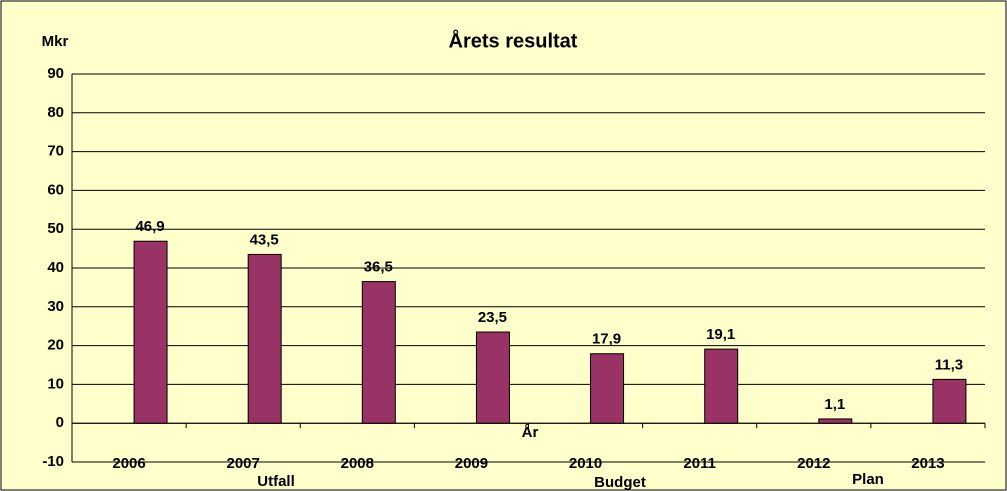  What do you see at coordinates (55, 151) in the screenshot?
I see `y-tick-label: 70` at bounding box center [55, 151].